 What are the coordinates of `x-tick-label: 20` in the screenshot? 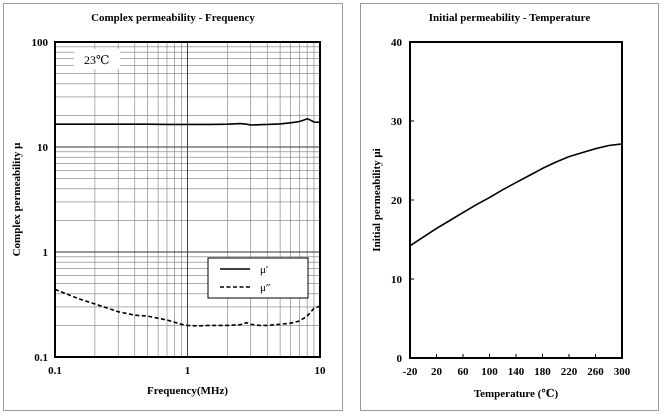 It's located at (437, 372).